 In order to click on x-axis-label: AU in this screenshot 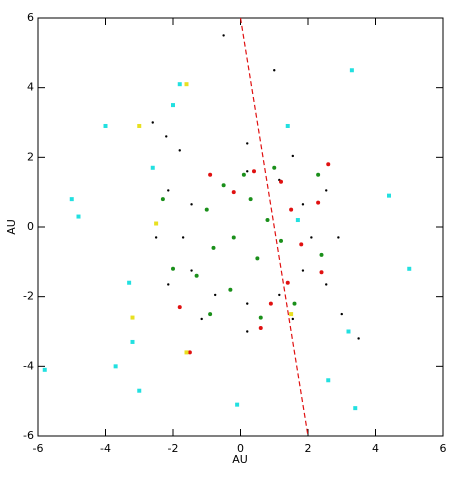, I will do `click(240, 459)`.